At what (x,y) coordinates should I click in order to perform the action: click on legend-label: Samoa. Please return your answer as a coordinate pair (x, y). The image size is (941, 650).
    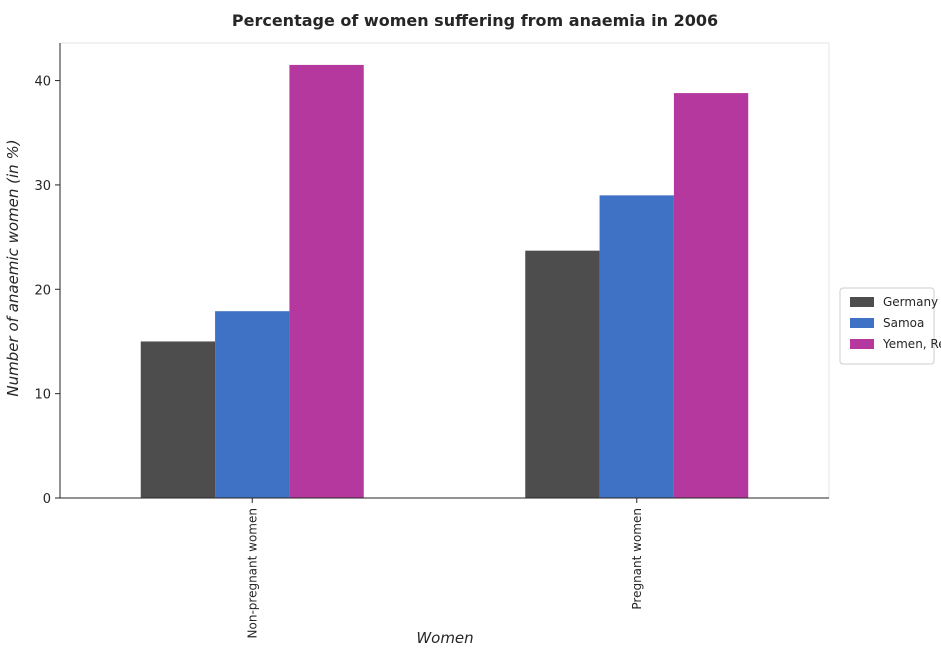
    Looking at the image, I should click on (903, 323).